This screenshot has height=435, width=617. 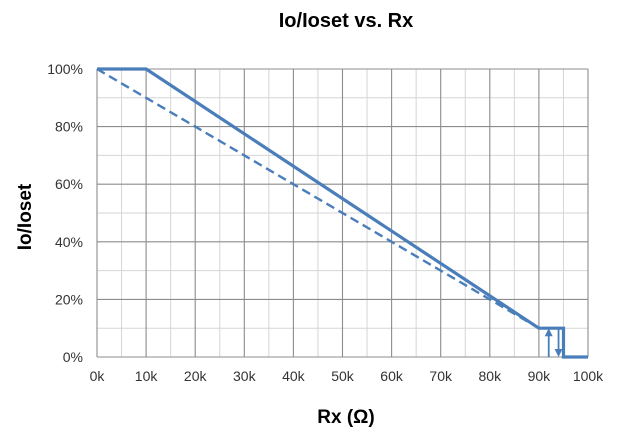 I want to click on annotation-layer, so click(x=553, y=342).